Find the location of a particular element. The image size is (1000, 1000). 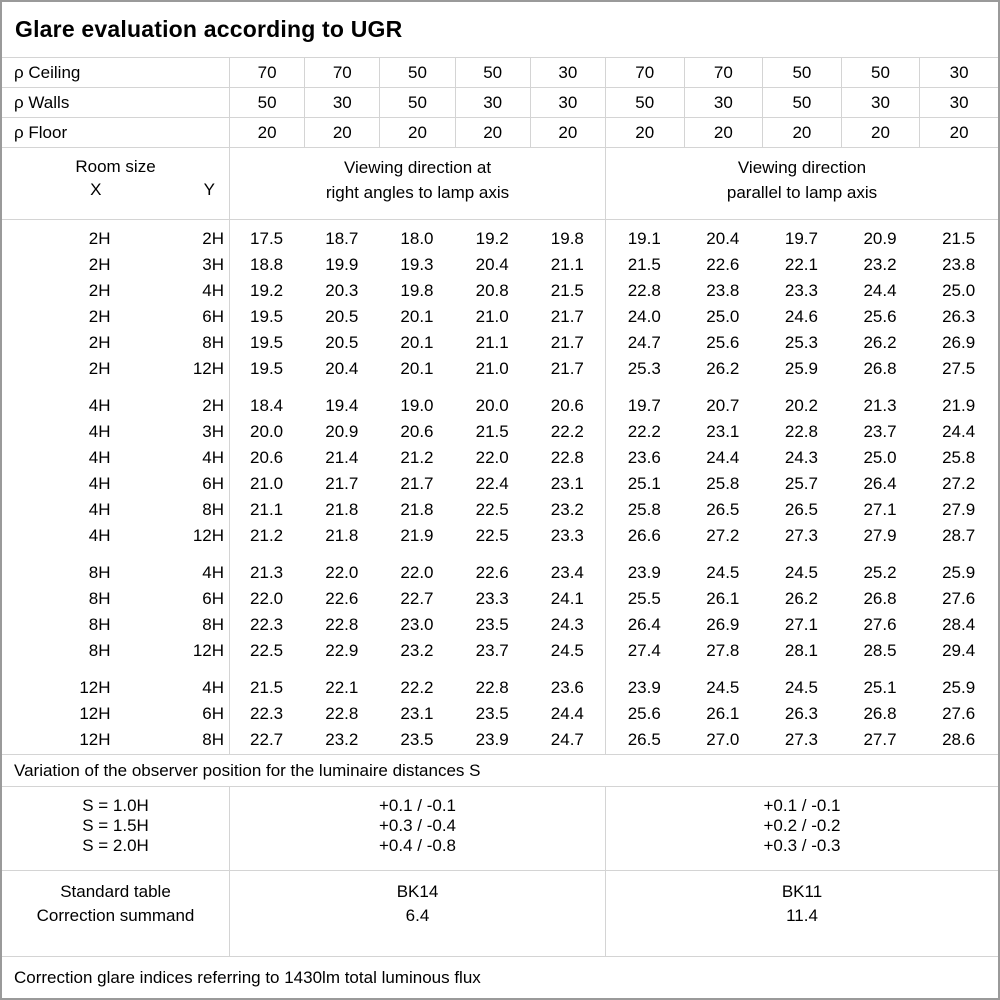

ugr-value-right-angles: 20.6 is located at coordinates (267, 457).